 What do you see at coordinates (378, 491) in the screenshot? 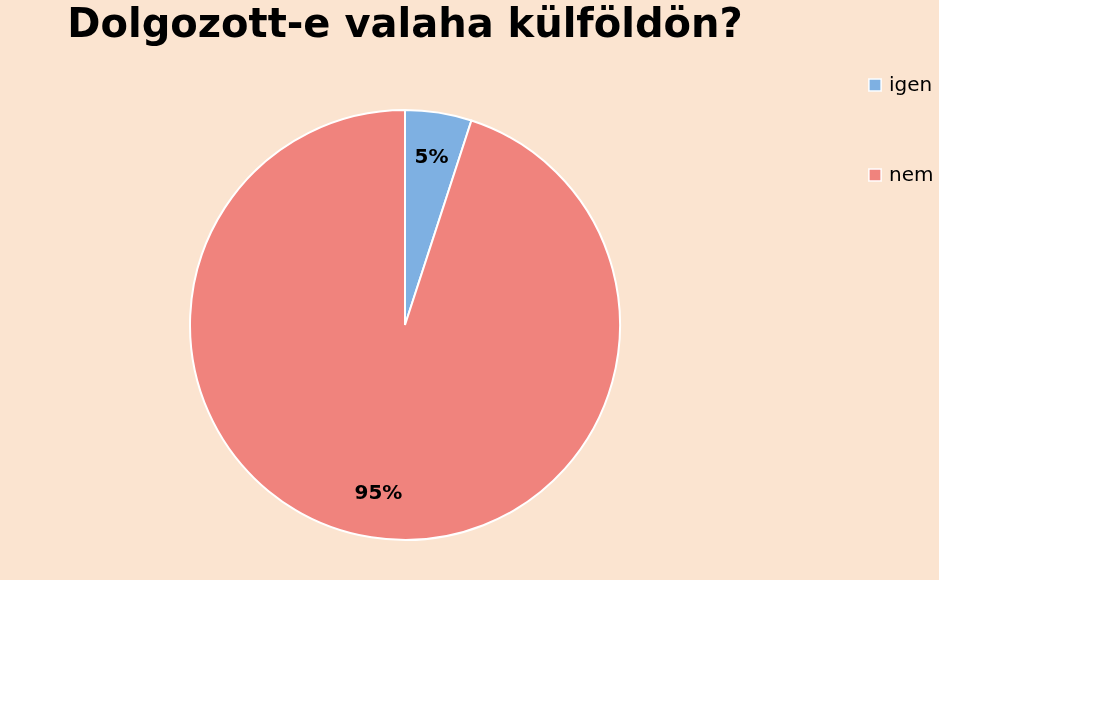
I see `data-label: 95%` at bounding box center [378, 491].